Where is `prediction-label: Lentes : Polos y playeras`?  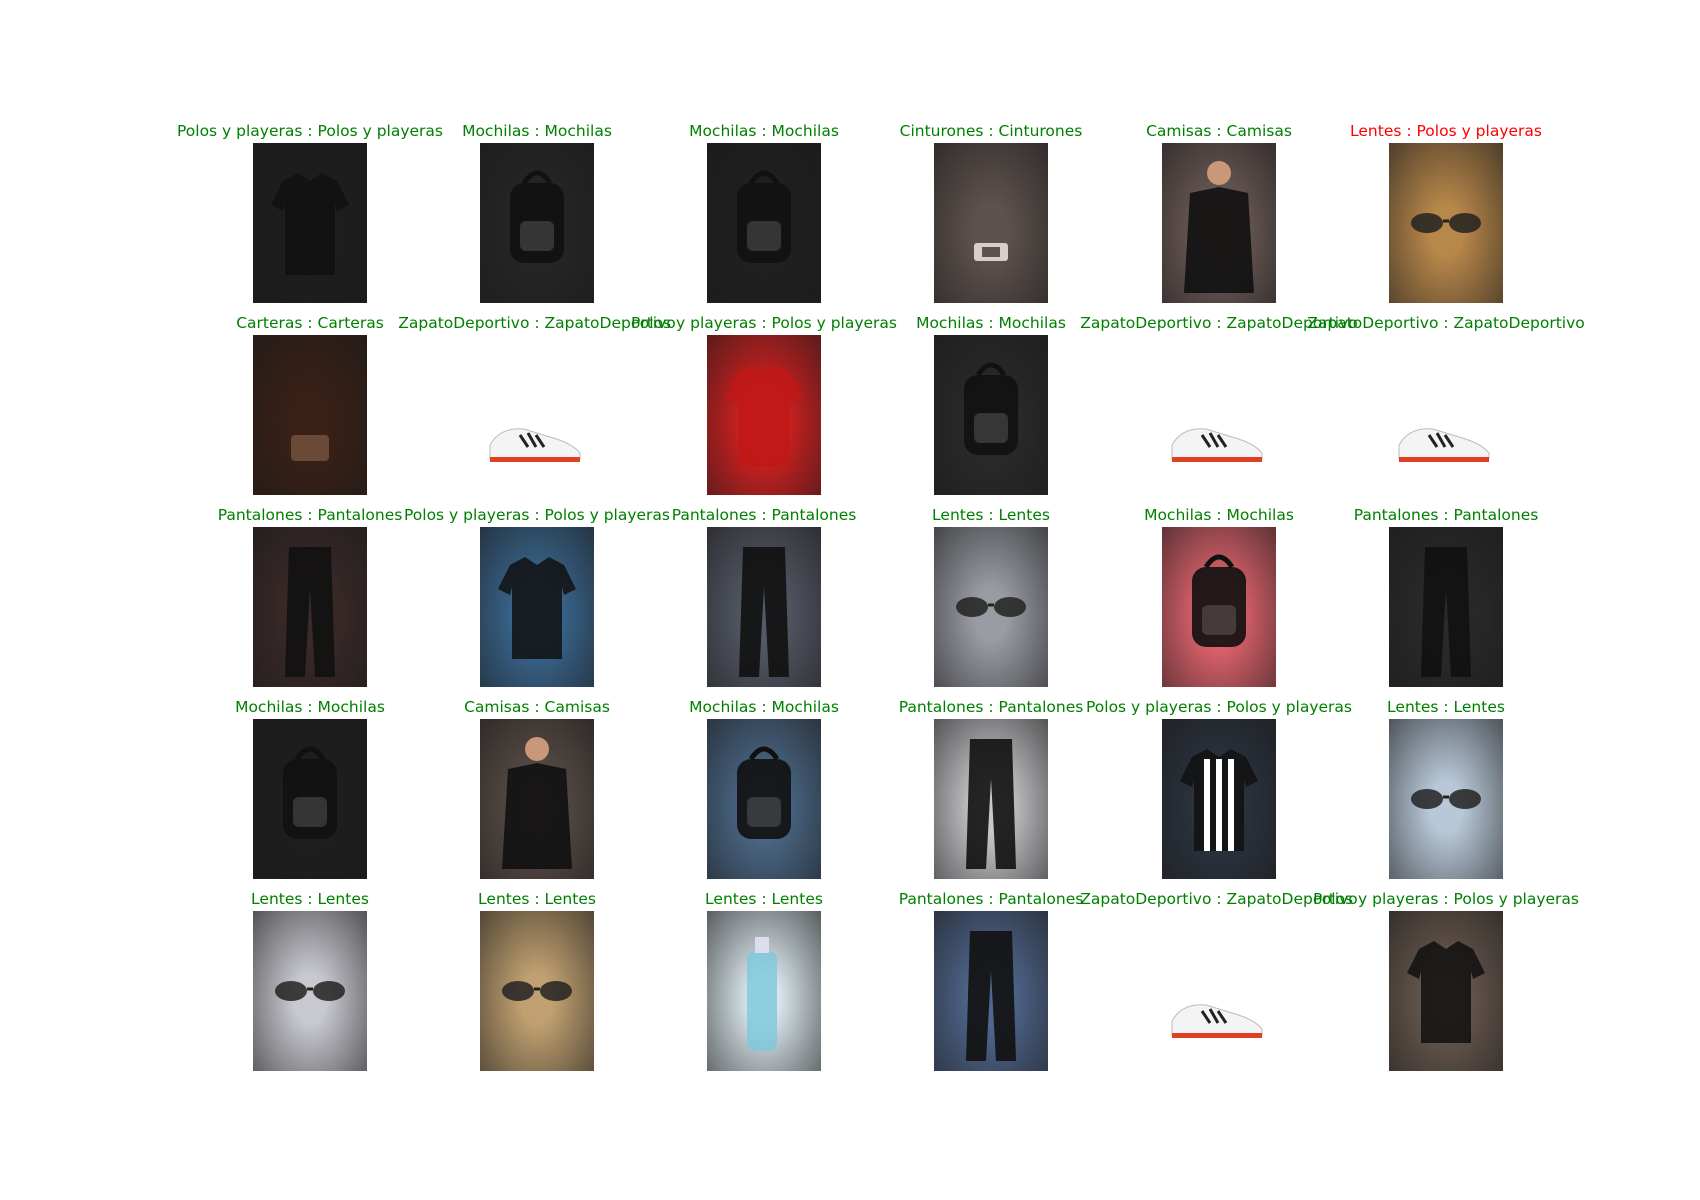 prediction-label: Lentes : Polos y playeras is located at coordinates (1446, 131).